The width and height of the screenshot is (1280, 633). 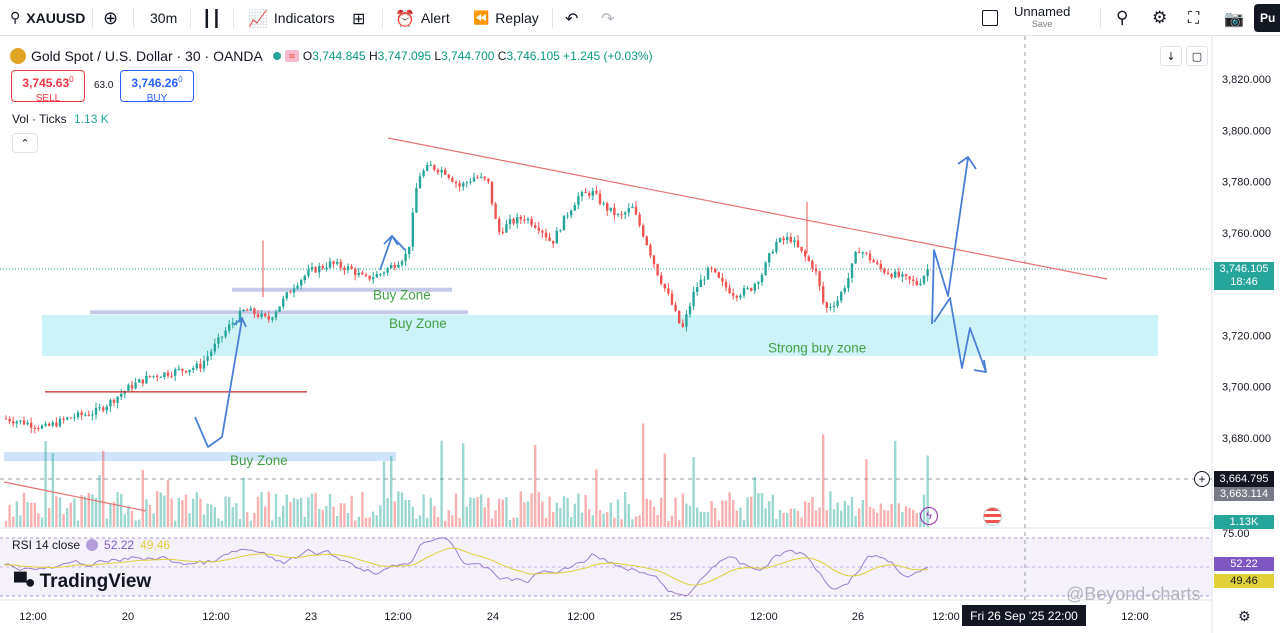 I want to click on publish-label: Pu, so click(x=1268, y=18).